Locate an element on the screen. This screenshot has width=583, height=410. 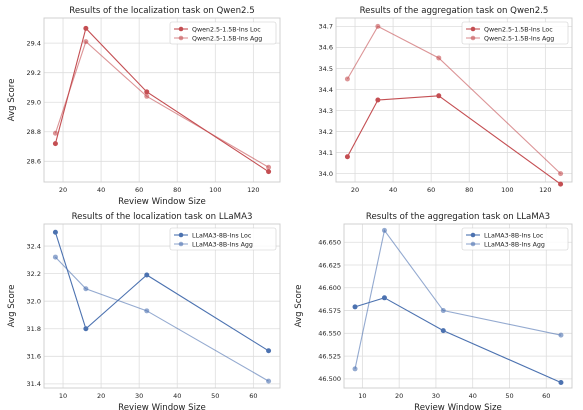
y-tick-label: 31.4 is located at coordinates (34, 384).